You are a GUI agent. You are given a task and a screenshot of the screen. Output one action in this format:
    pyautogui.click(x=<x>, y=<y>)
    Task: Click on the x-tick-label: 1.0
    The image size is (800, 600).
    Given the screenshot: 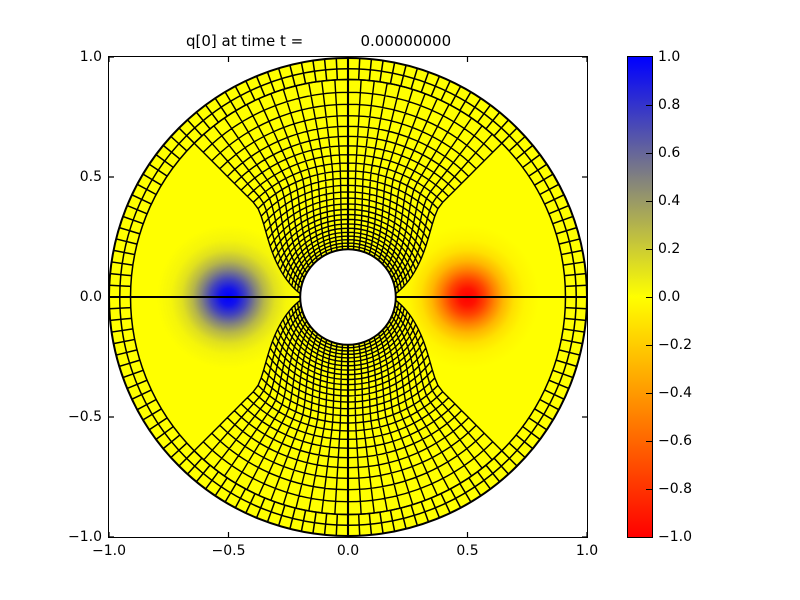 What is the action you would take?
    pyautogui.click(x=587, y=551)
    